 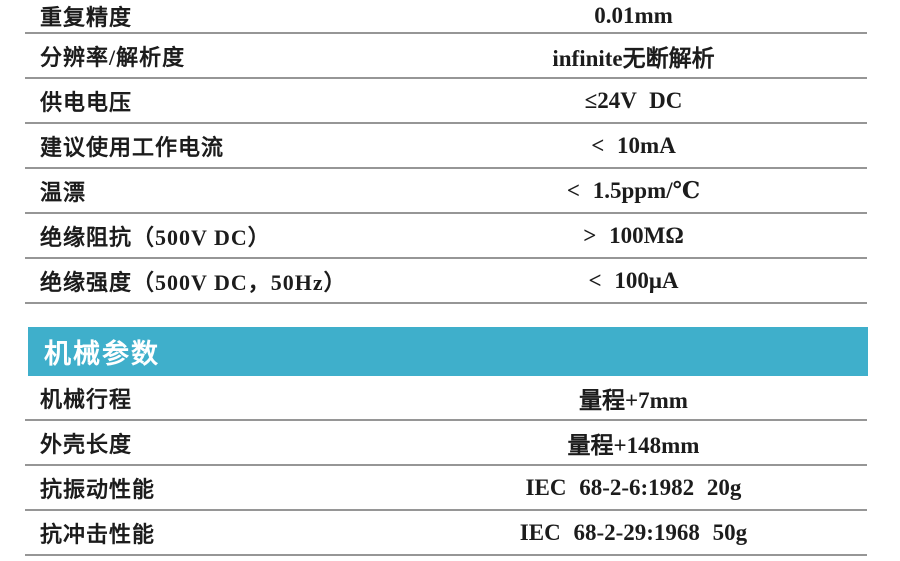 What do you see at coordinates (446, 398) in the screenshot?
I see `spec-row: 机械行程 量程+7mm` at bounding box center [446, 398].